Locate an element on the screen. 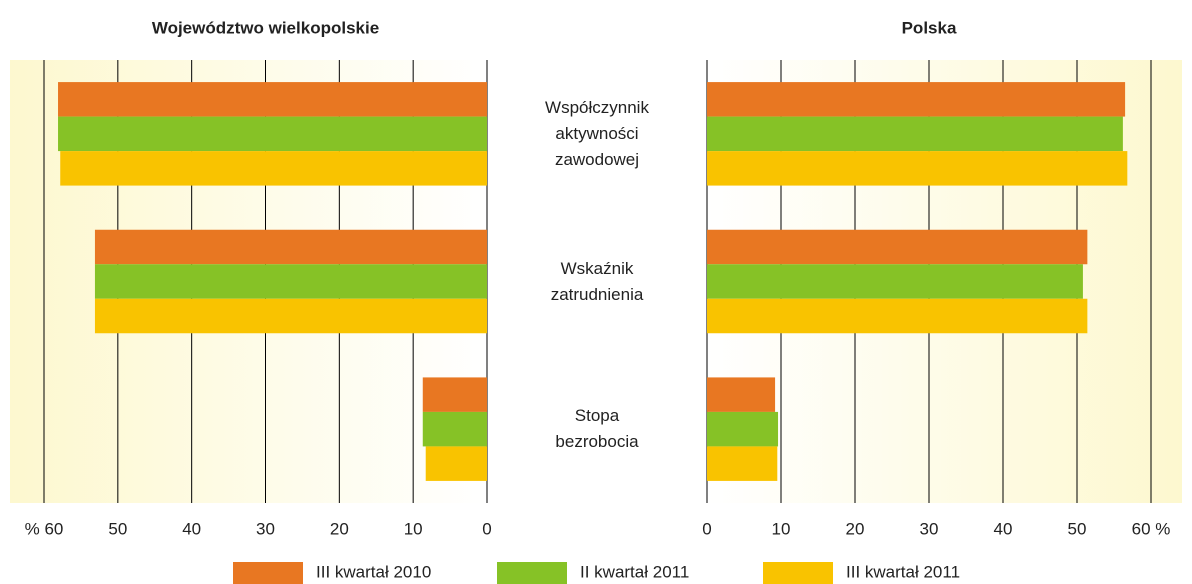 This screenshot has height=584, width=1192. category-label: Wskaźnik zatrudnienia is located at coordinates (597, 281).